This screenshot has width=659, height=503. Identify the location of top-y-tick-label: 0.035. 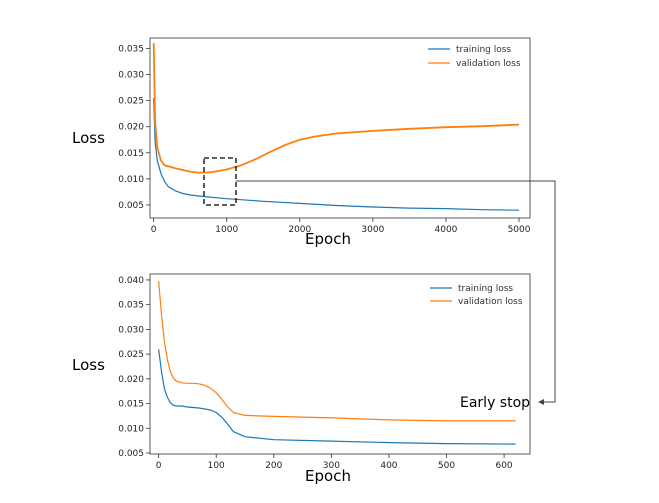
(131, 49).